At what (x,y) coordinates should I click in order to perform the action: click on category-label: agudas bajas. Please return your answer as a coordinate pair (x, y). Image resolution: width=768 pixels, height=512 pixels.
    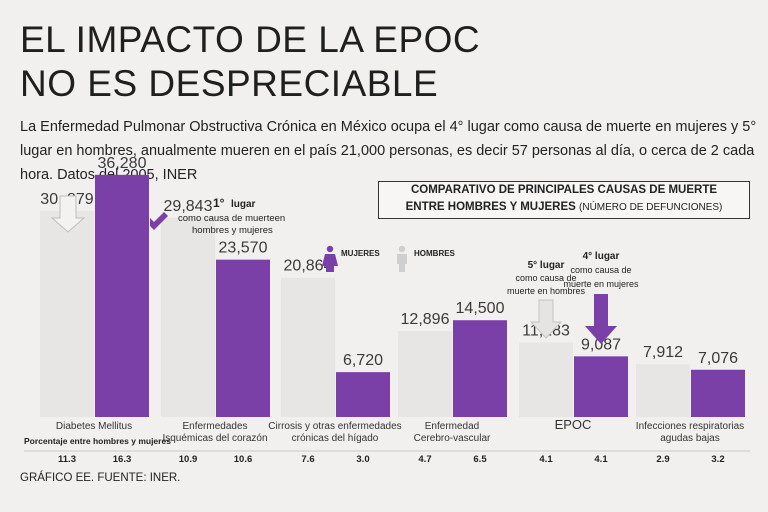
    Looking at the image, I should click on (690, 438).